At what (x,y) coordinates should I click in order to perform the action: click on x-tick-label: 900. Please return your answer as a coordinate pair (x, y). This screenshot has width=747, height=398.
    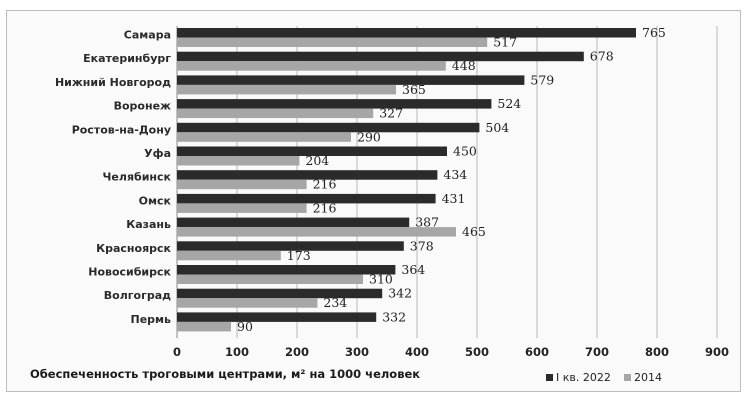
    Looking at the image, I should click on (717, 352).